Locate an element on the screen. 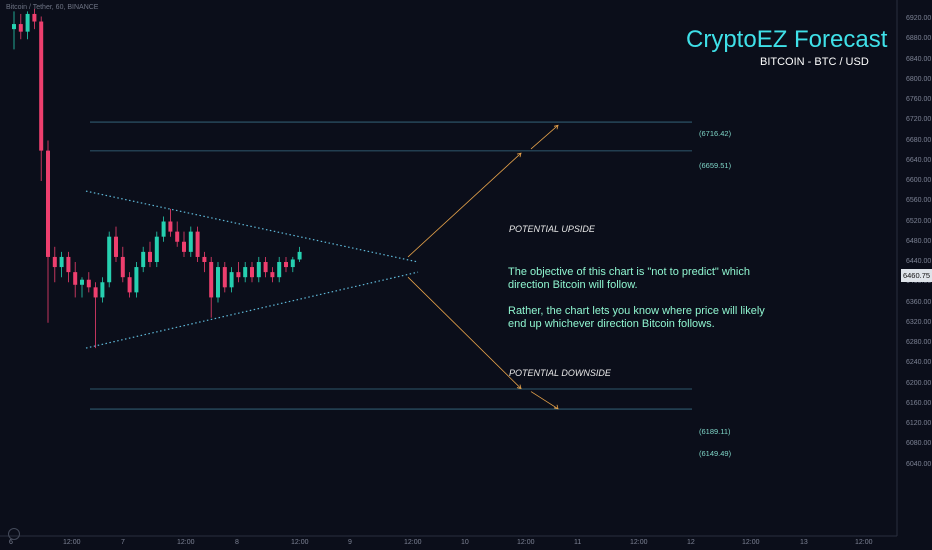  upside-projection-line is located at coordinates (464, 205).